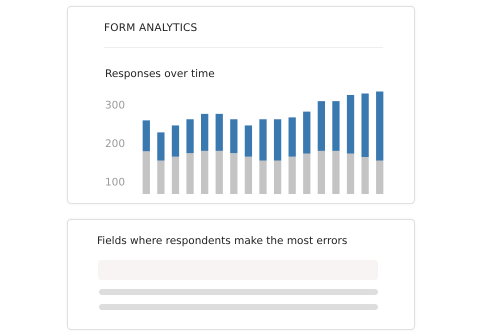 This screenshot has width=480, height=335. Describe the element at coordinates (114, 144) in the screenshot. I see `y-tick-label: 200` at that location.